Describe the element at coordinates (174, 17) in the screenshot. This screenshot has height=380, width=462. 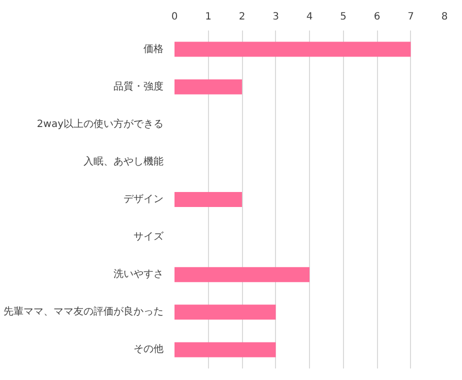
I see `x-tick-label: 0` at that location.